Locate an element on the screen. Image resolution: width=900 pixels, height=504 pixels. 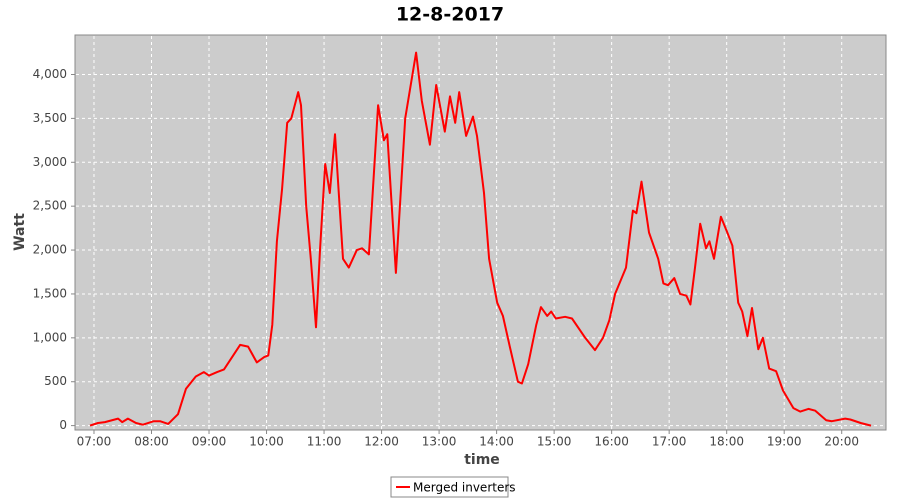
legend: Merged inverters is located at coordinates (453, 487).